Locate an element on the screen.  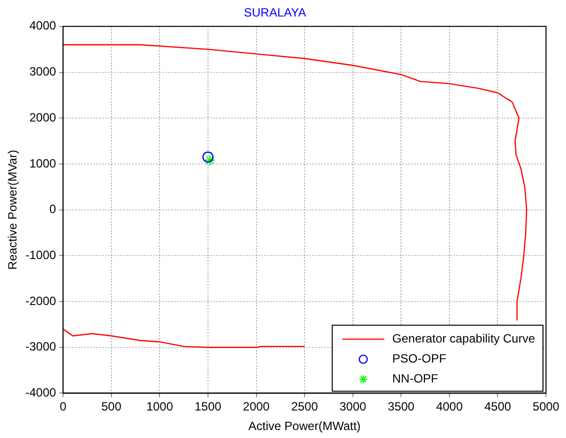
y-tick-label: 2000 is located at coordinates (42, 117).